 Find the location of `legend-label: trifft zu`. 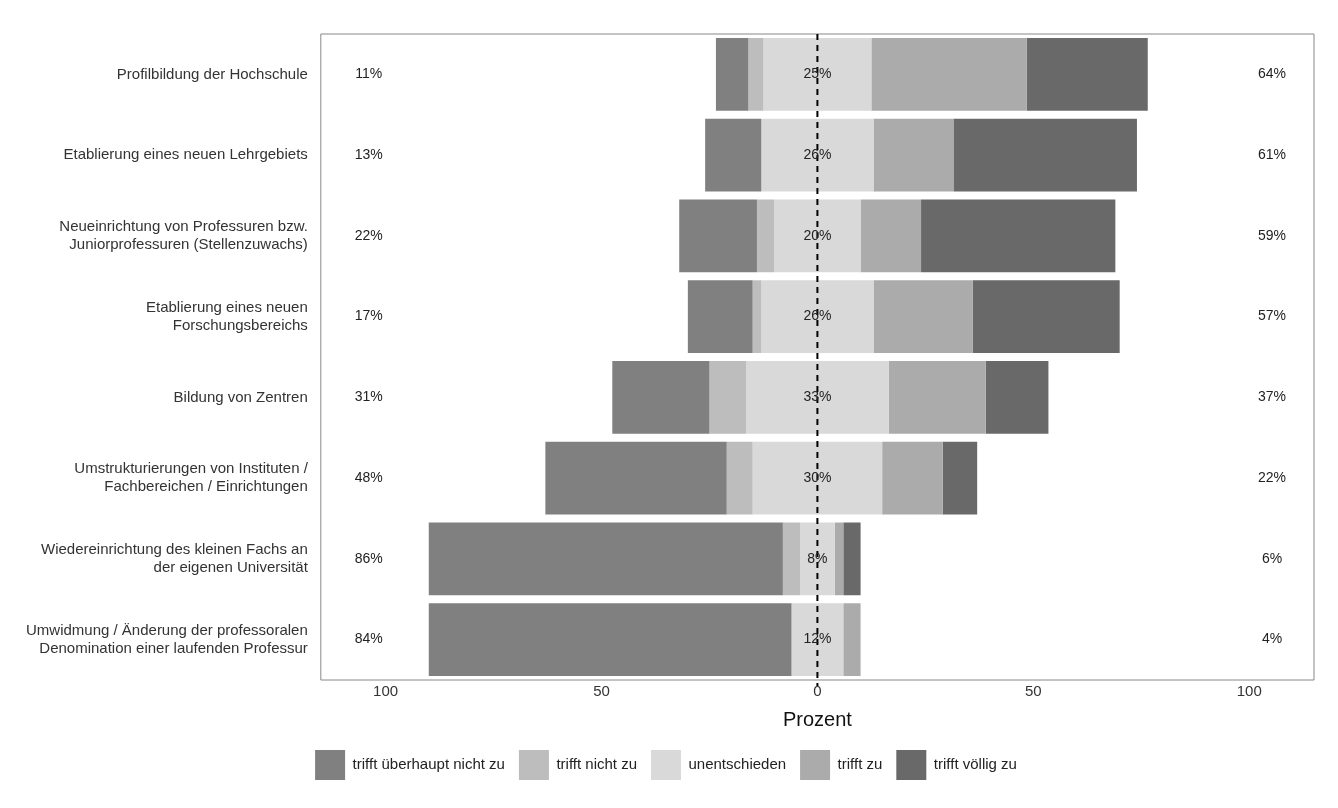

legend-label: trifft zu is located at coordinates (860, 764).